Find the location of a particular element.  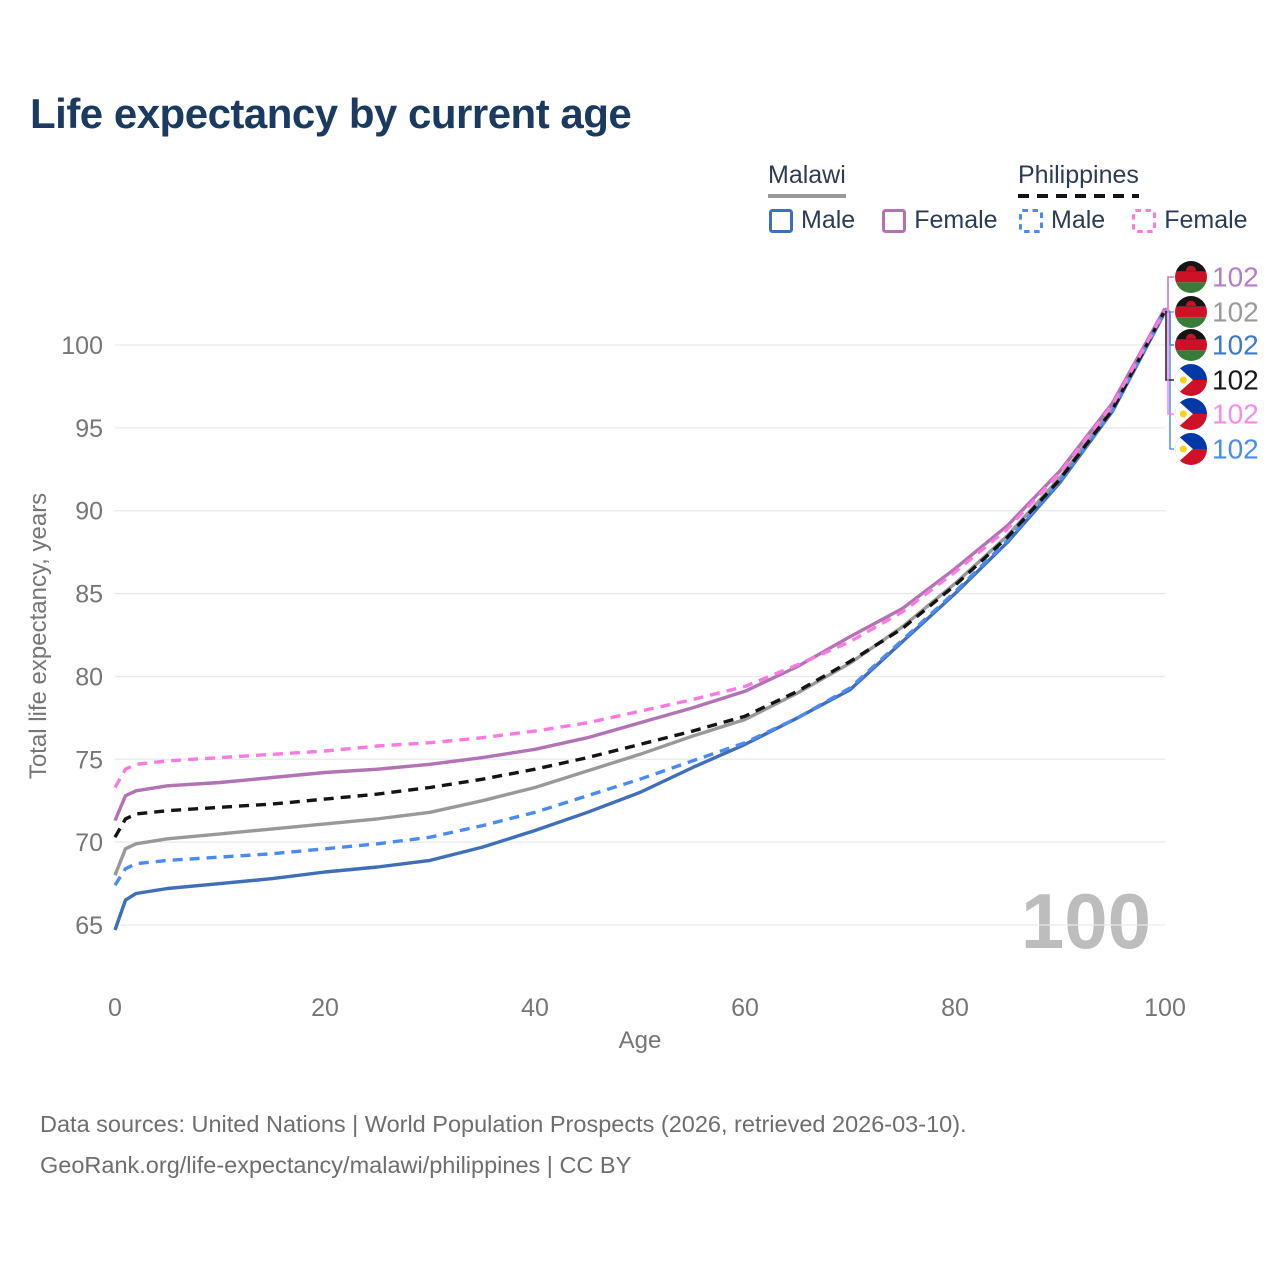

legend-country-label: Philippines is located at coordinates (1078, 175).